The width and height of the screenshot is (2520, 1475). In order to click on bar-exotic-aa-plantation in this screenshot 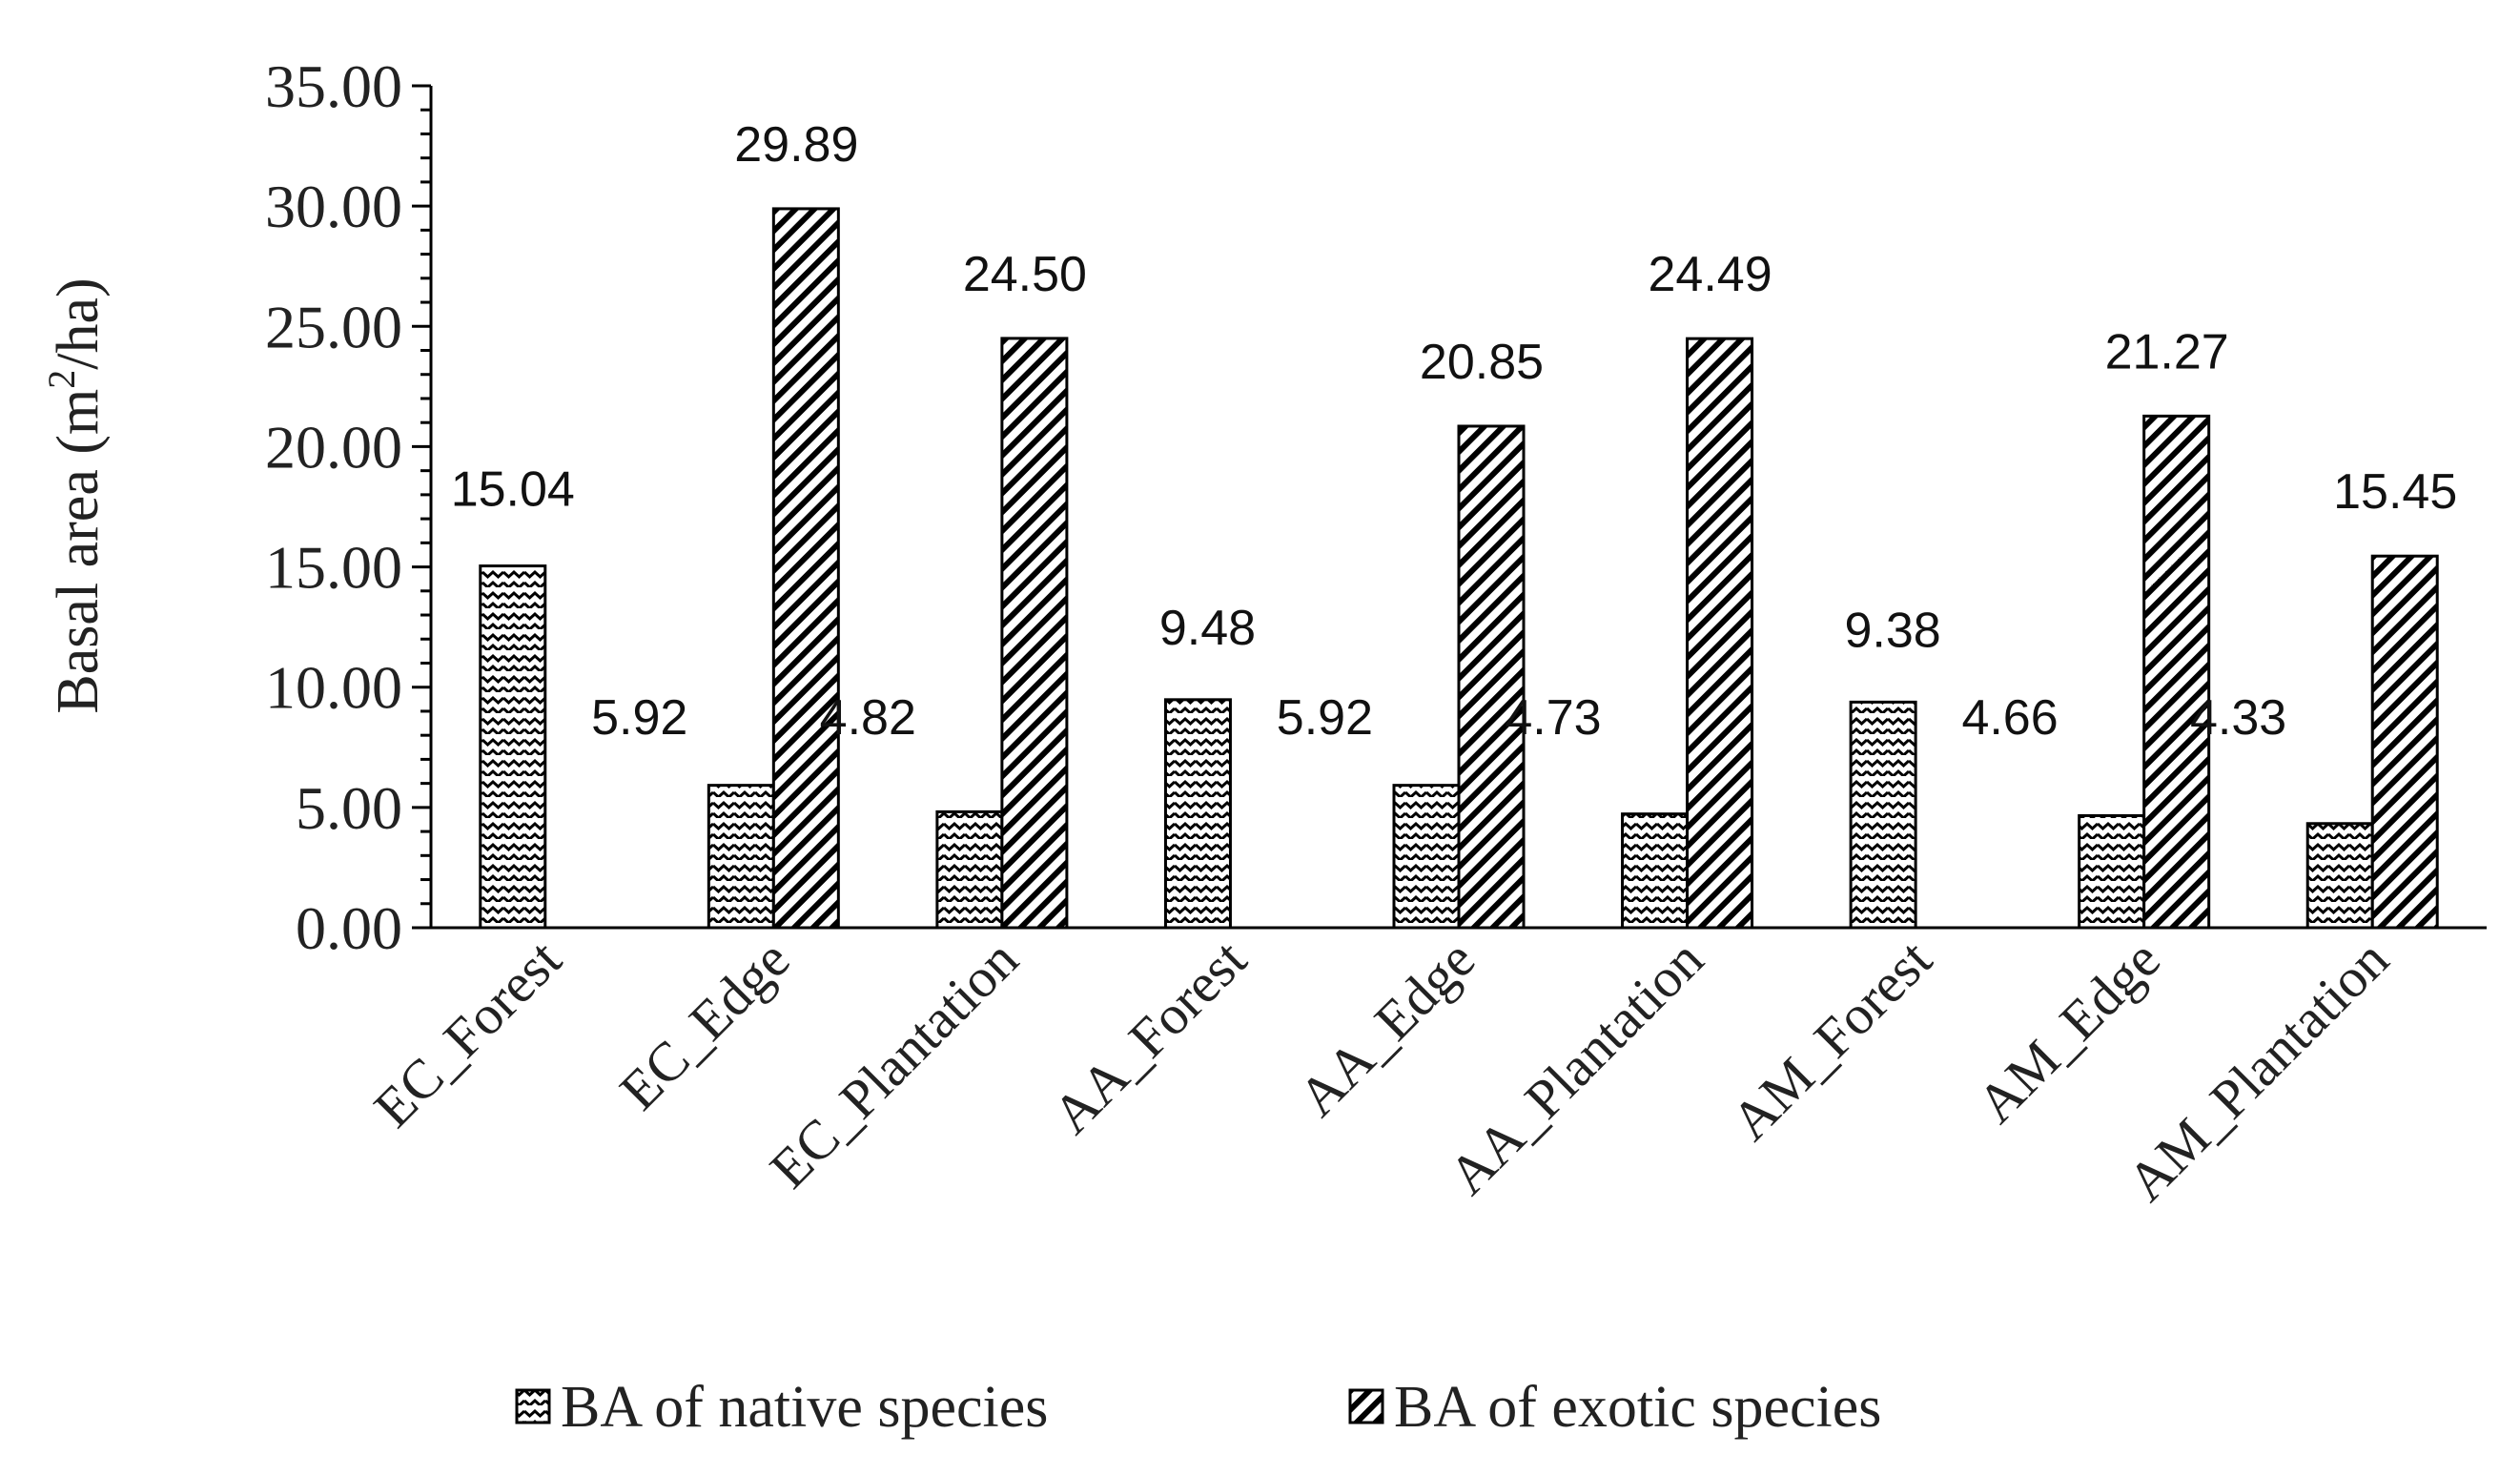, I will do `click(1720, 633)`.